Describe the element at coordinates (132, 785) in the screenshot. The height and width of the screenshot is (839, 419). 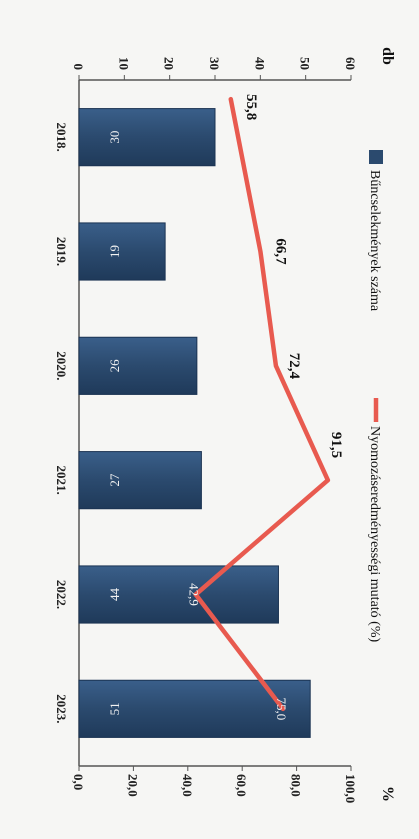
I see `y-right-tick-label: 20,0` at that location.